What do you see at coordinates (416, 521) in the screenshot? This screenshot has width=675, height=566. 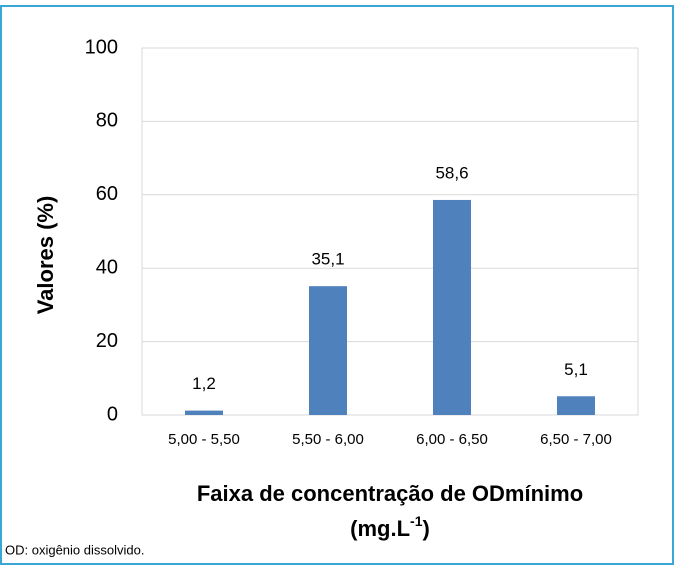 I see `x-axis-label-sup: -1` at bounding box center [416, 521].